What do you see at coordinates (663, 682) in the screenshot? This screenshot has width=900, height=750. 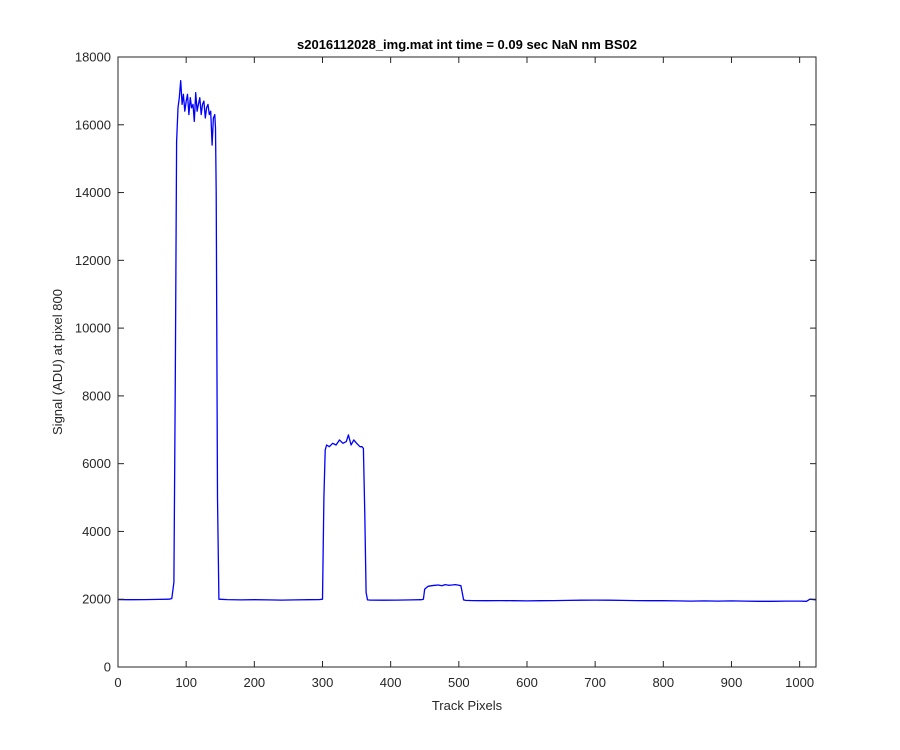 I see `x-tick-label-8: 800` at bounding box center [663, 682].